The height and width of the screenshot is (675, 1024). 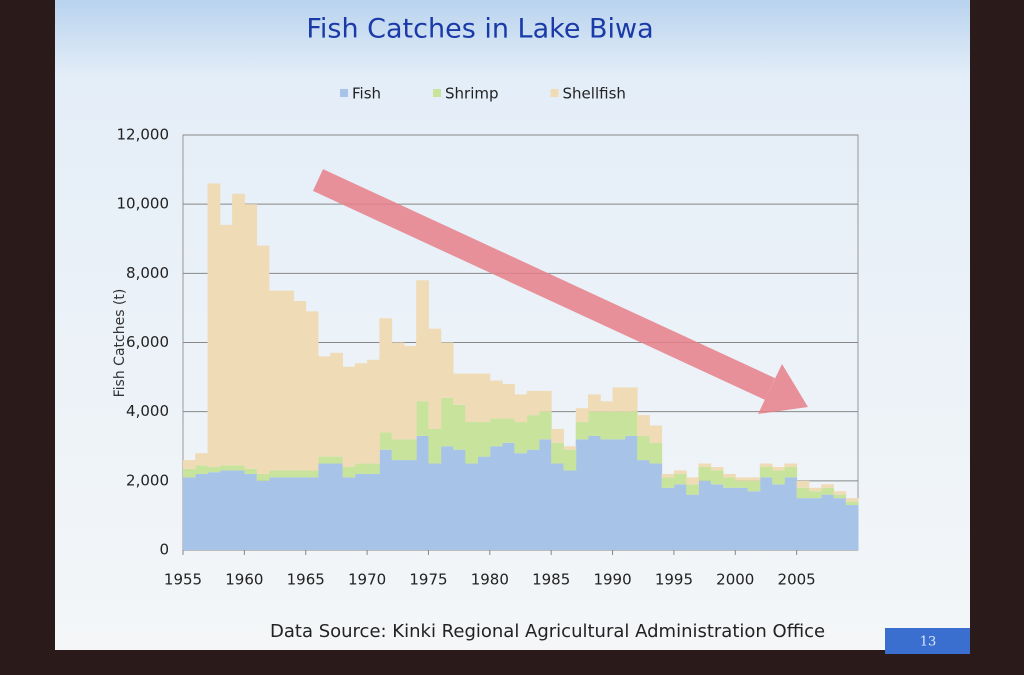 I want to click on x-tick-label: 2005, so click(x=797, y=580).